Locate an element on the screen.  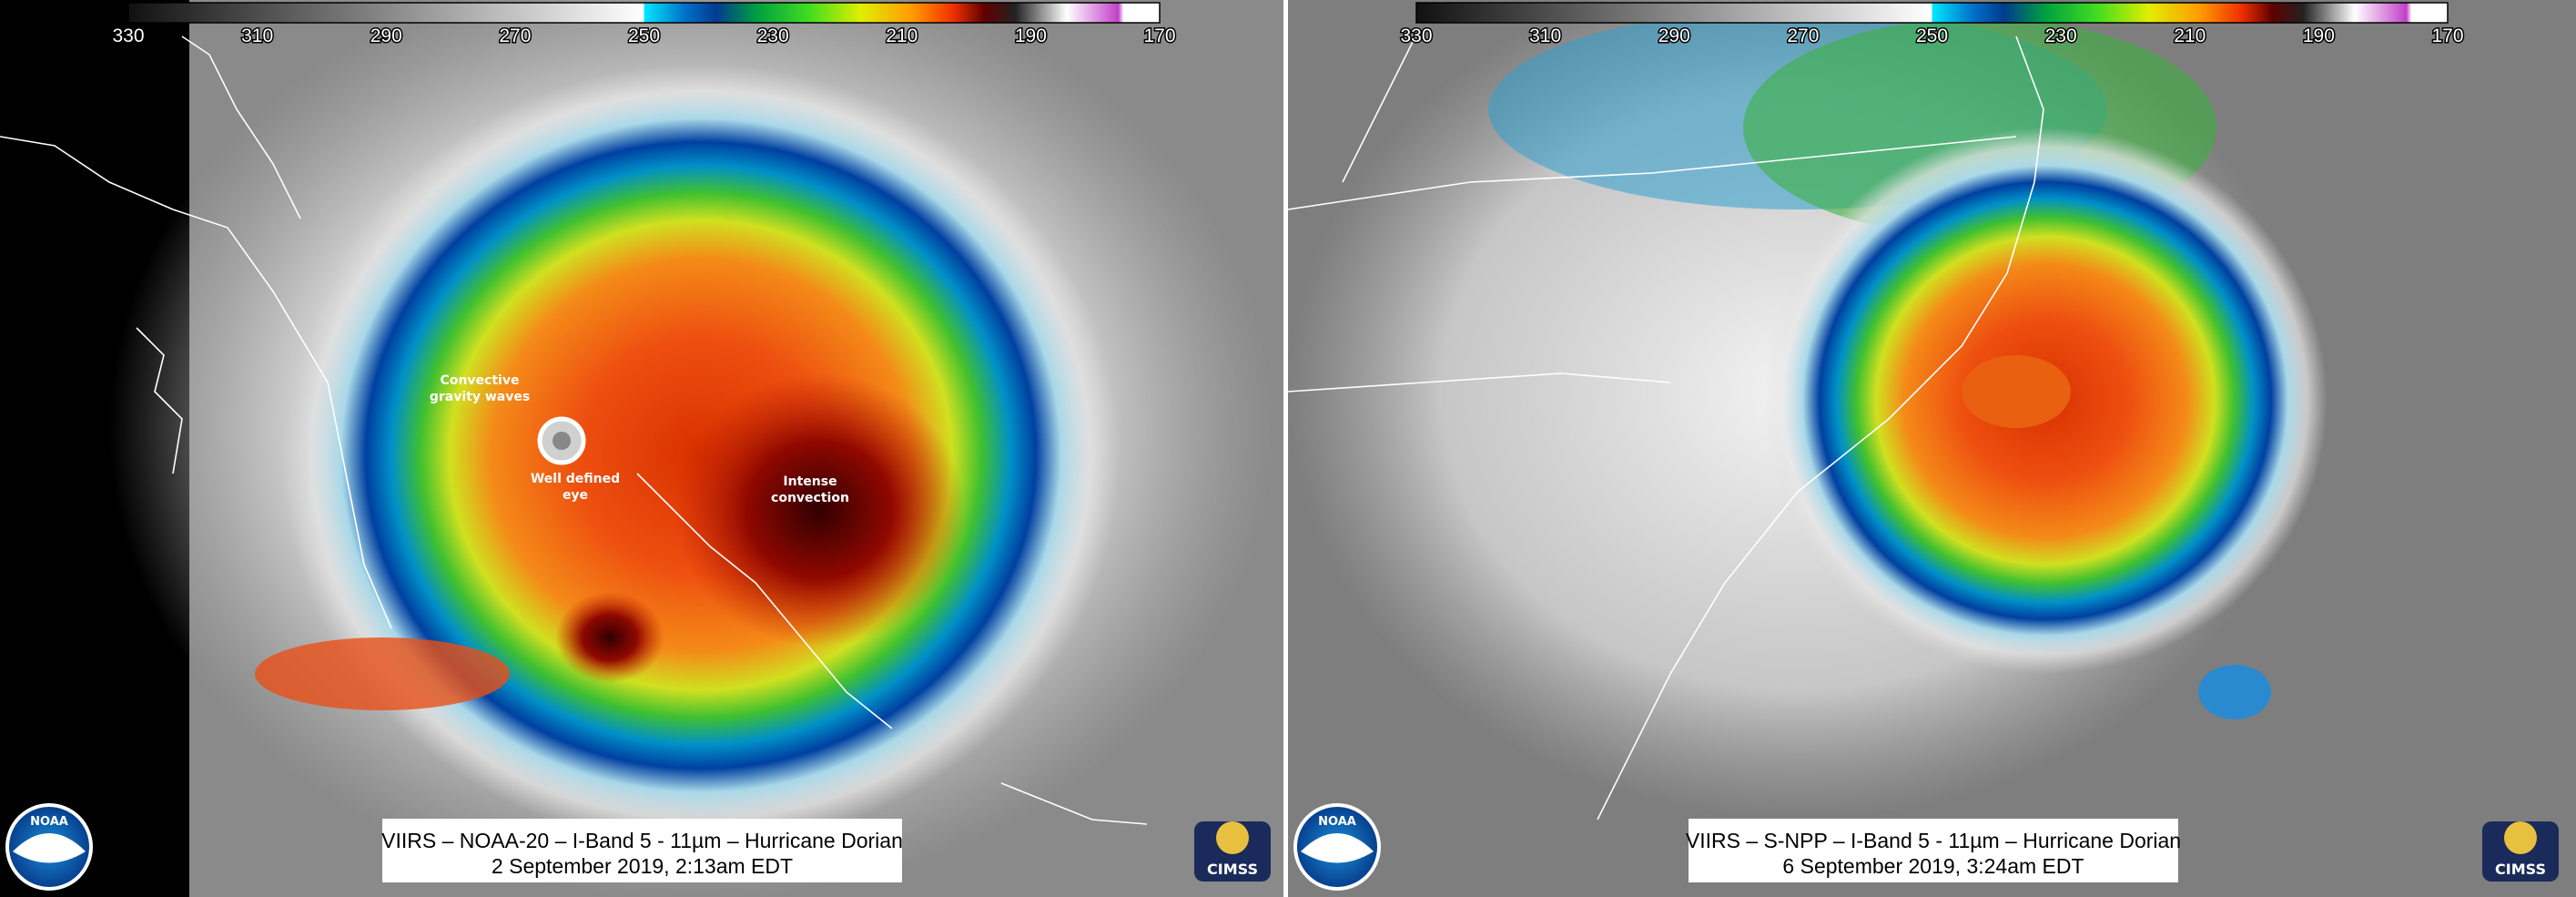
divider is located at coordinates (1285, 448).